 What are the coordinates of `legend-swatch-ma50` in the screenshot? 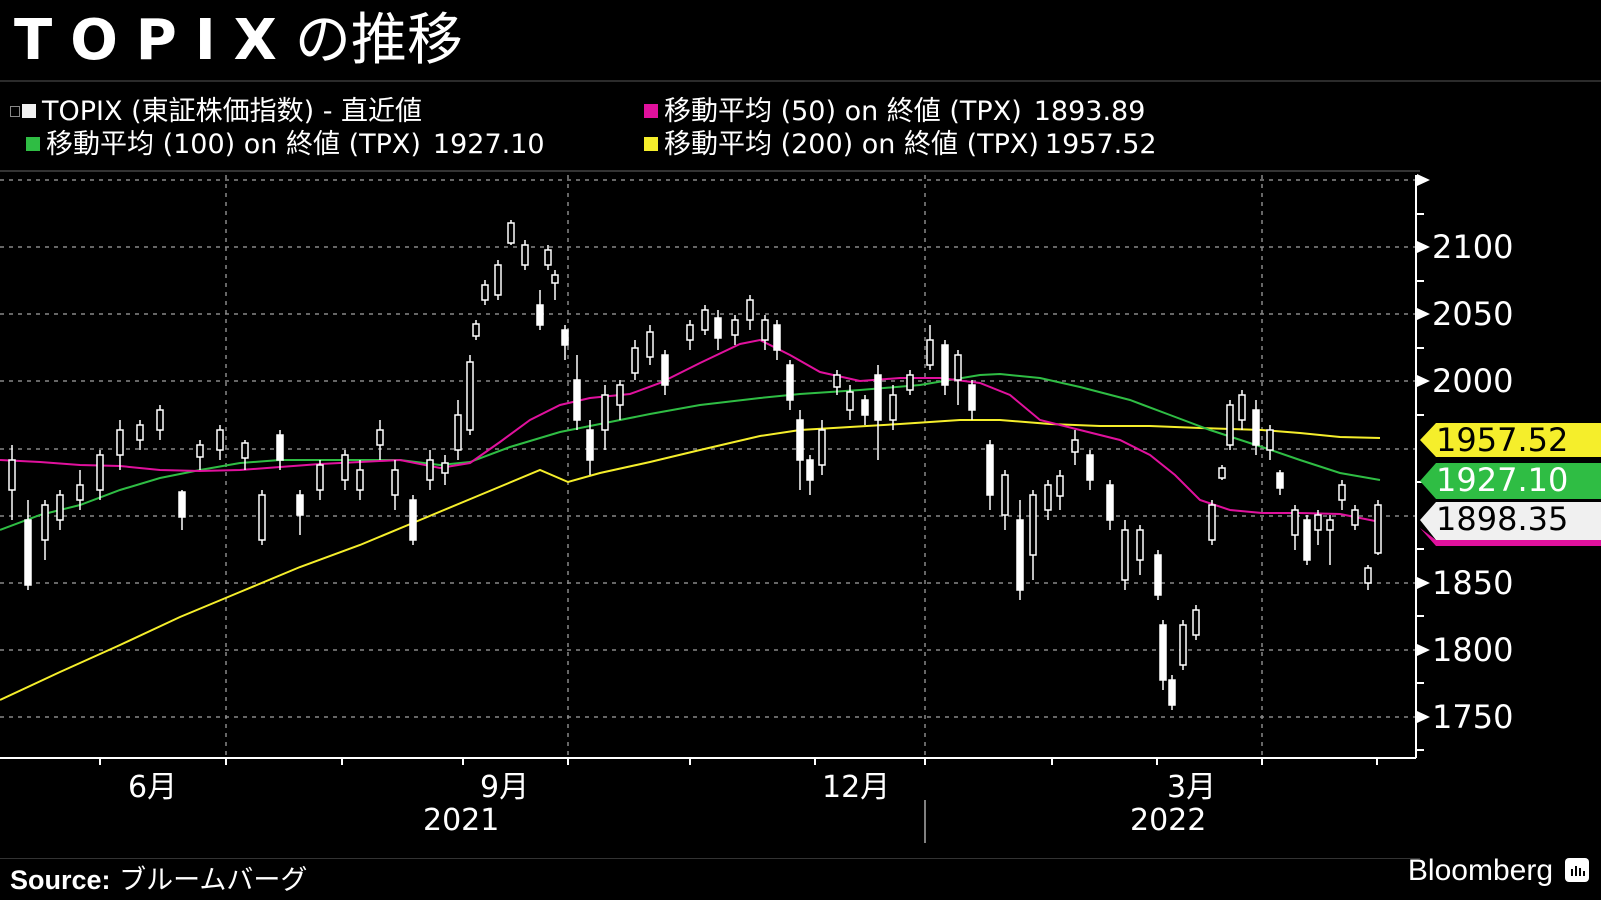 It's located at (651, 110).